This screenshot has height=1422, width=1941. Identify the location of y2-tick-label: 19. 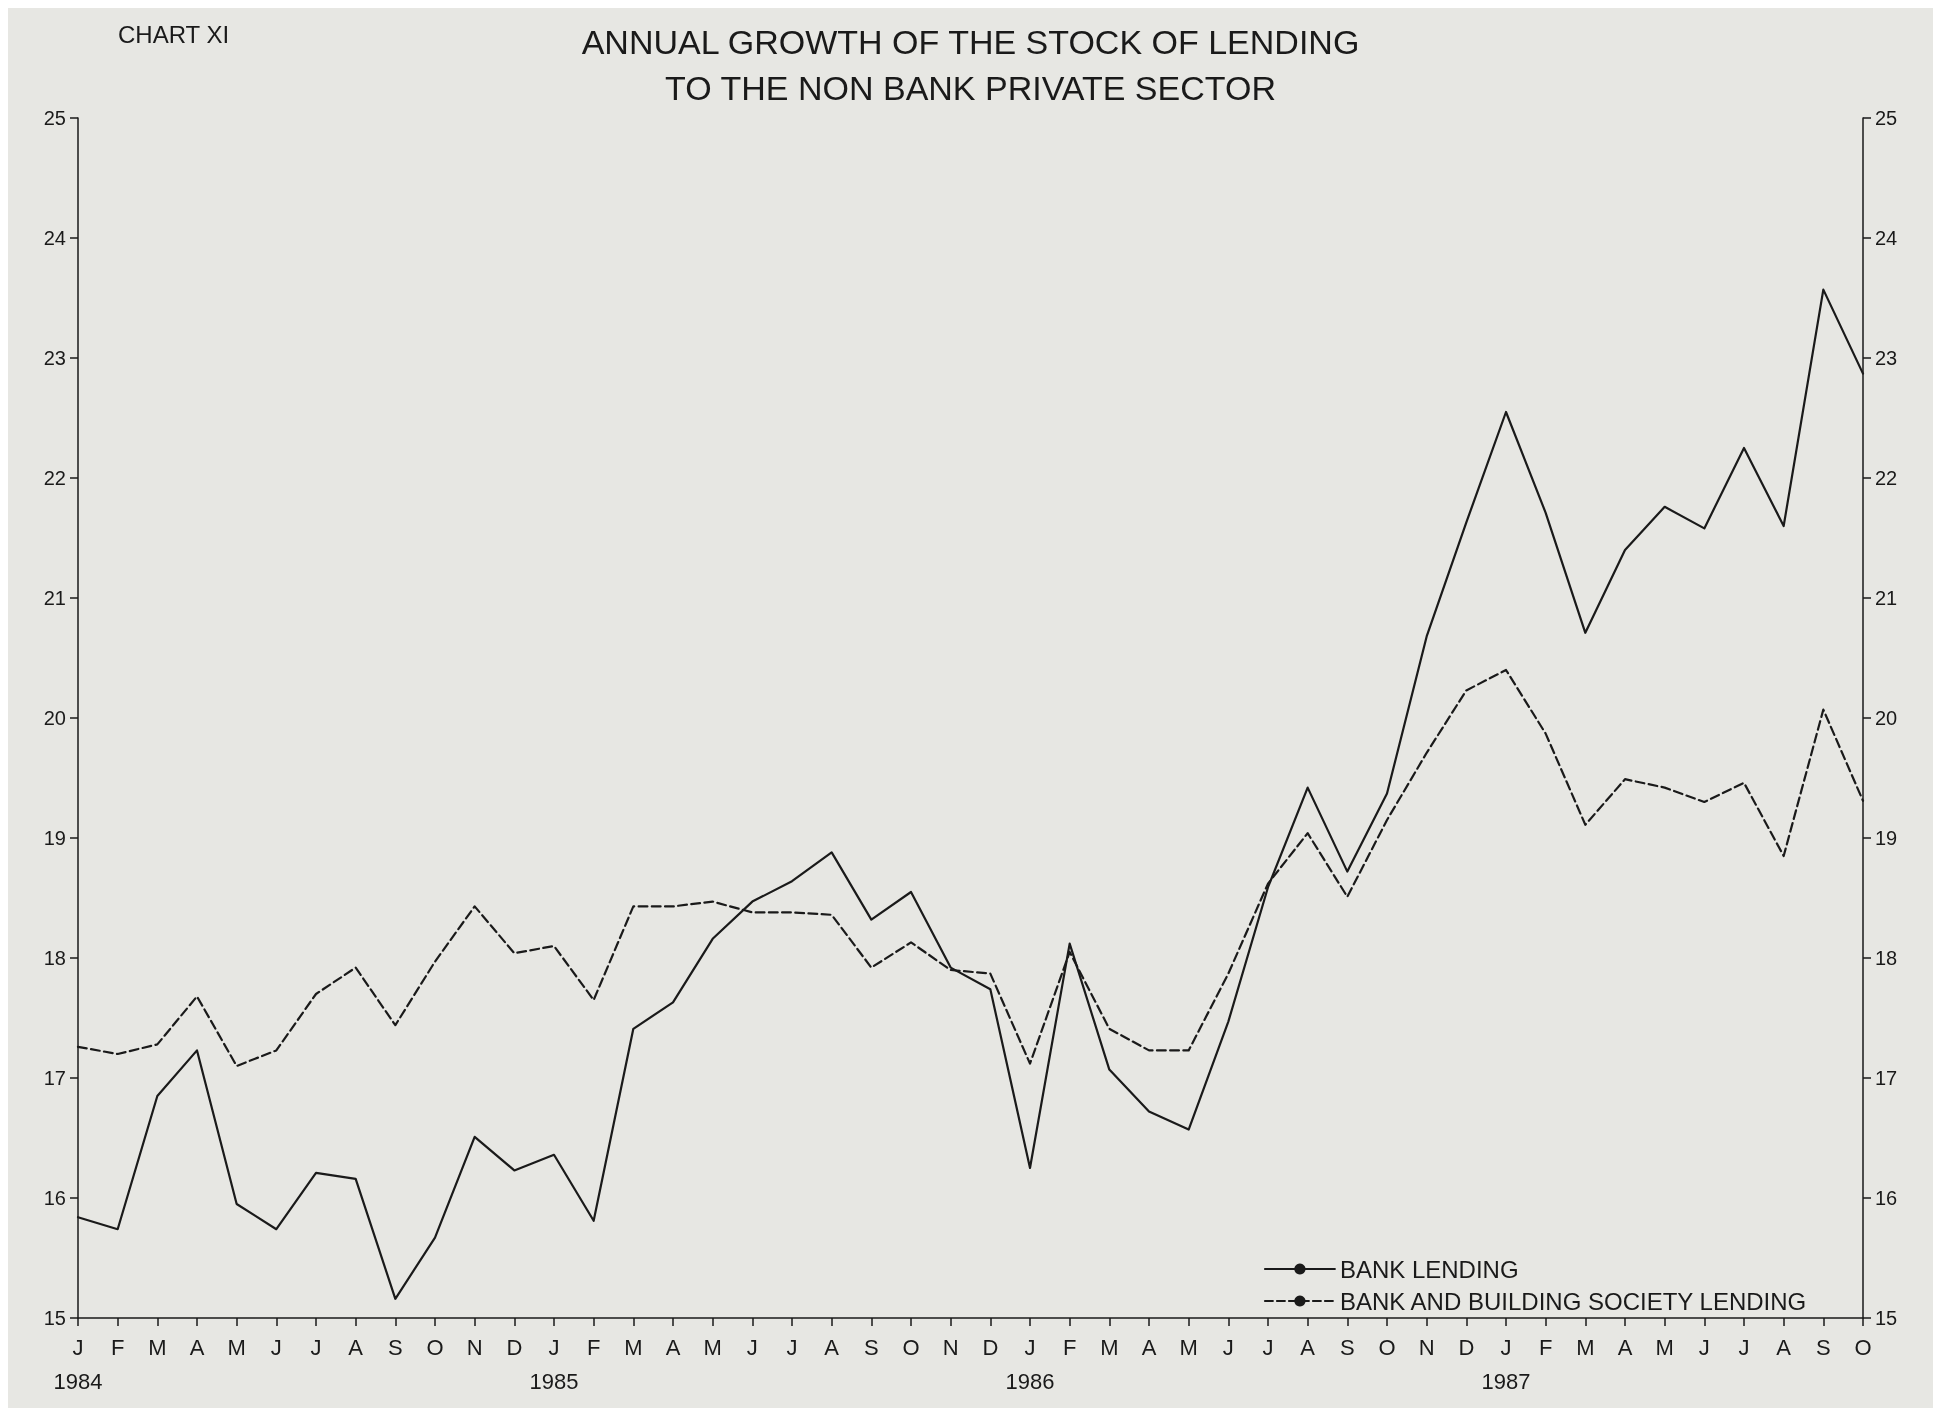
(1886, 838).